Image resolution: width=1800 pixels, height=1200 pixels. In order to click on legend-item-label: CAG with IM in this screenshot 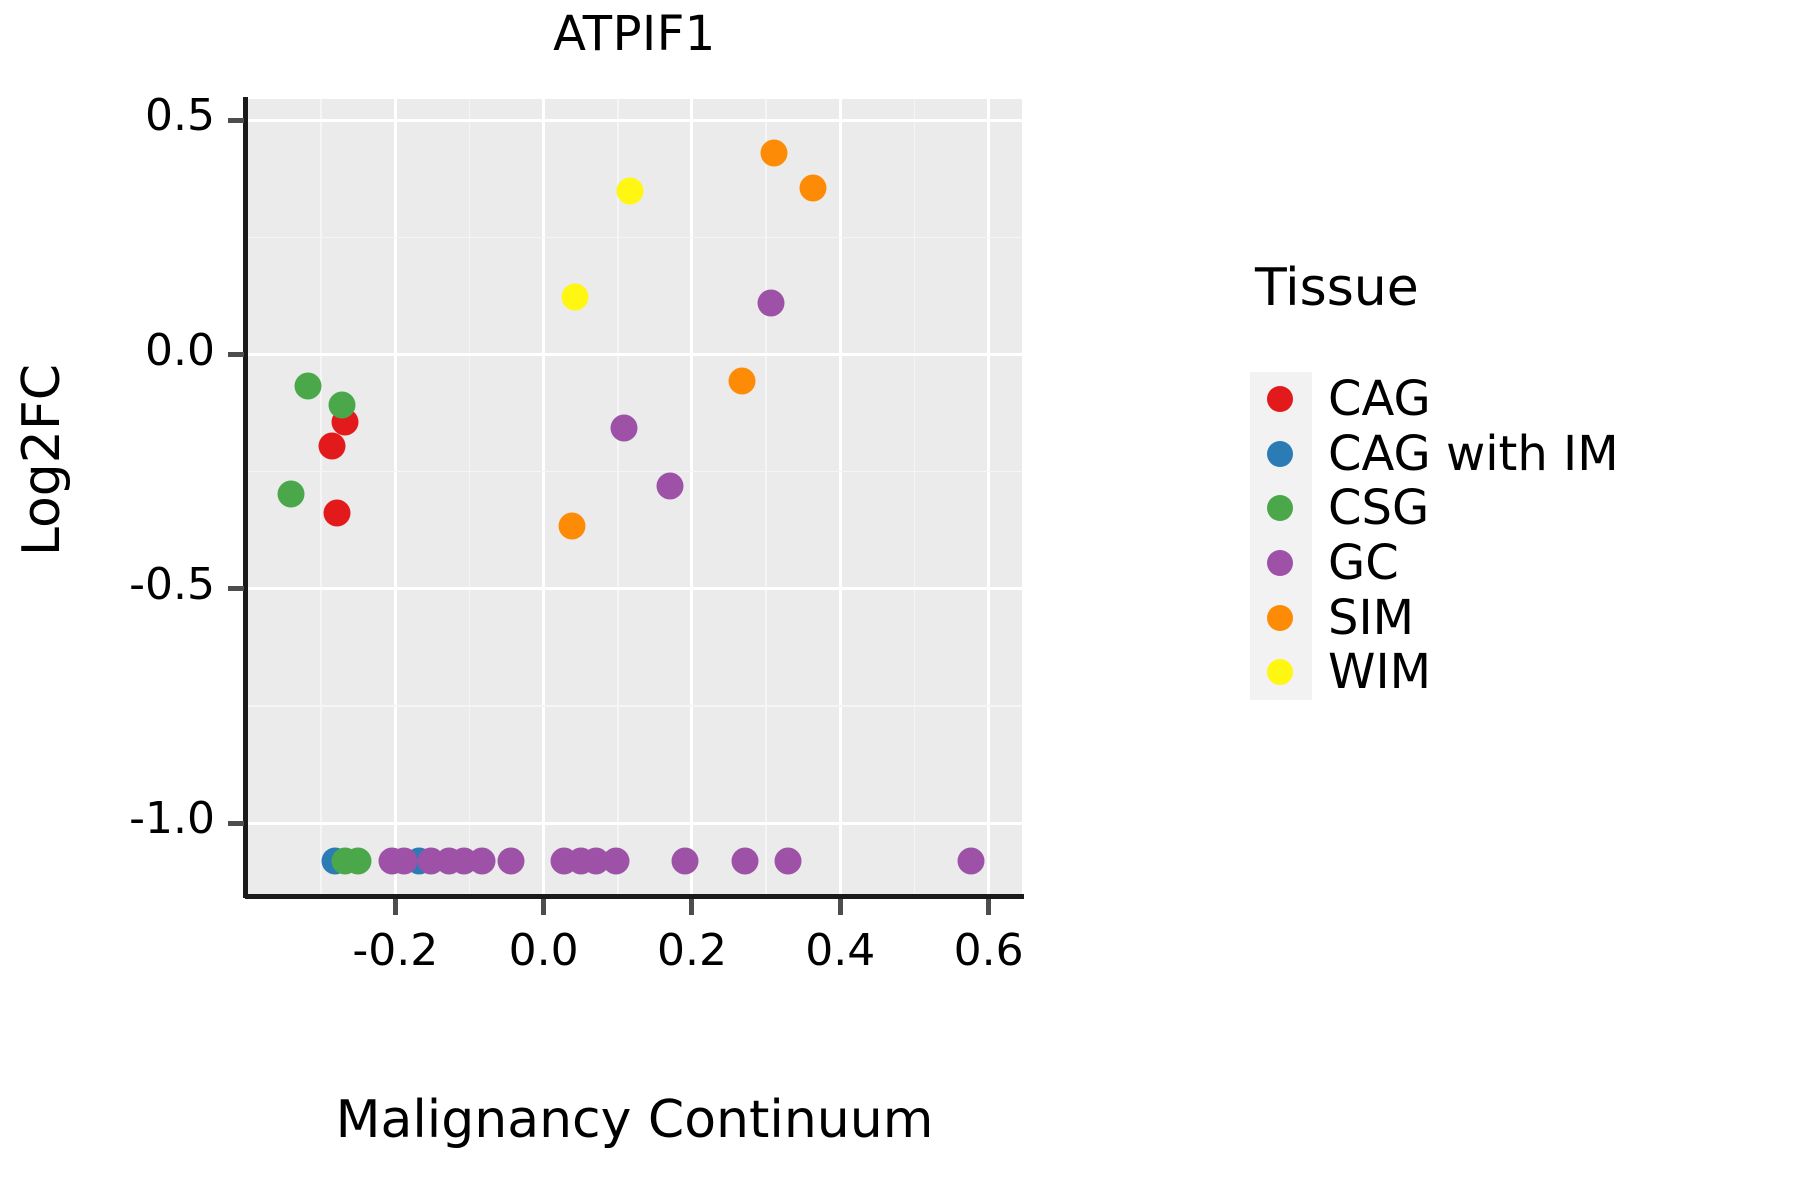, I will do `click(1473, 453)`.